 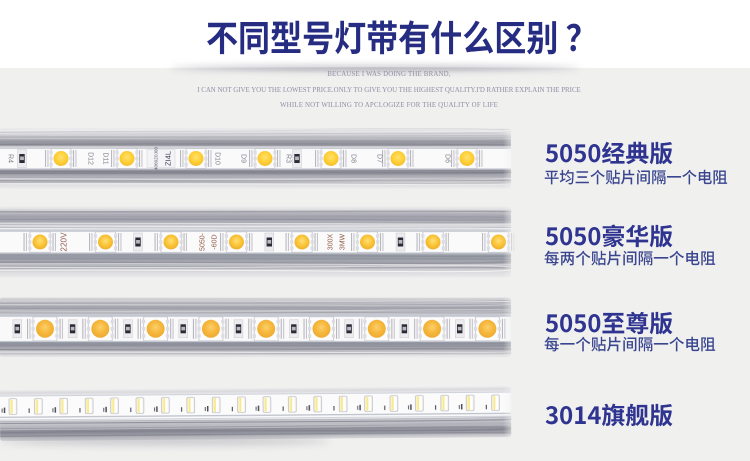 I want to click on svg-text: 3MW, so click(x=343, y=241).